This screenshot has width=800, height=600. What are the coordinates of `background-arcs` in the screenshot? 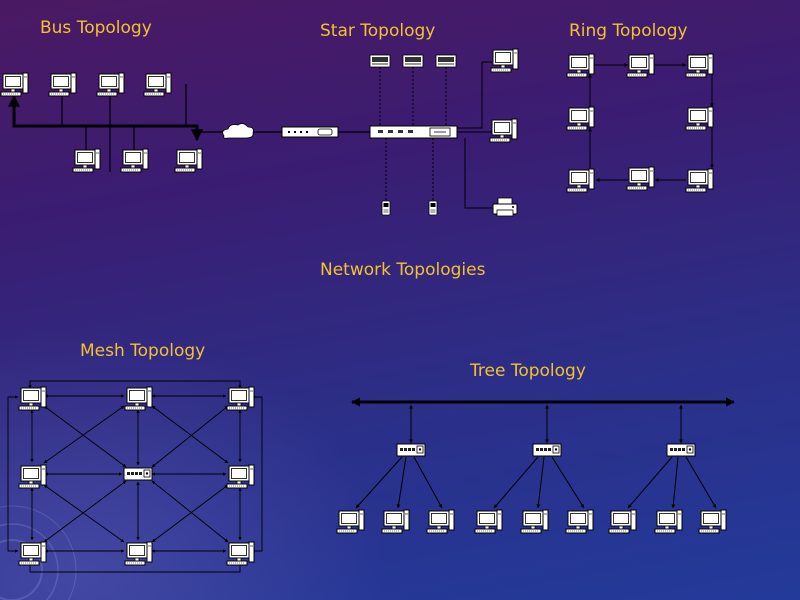 It's located at (38, 552).